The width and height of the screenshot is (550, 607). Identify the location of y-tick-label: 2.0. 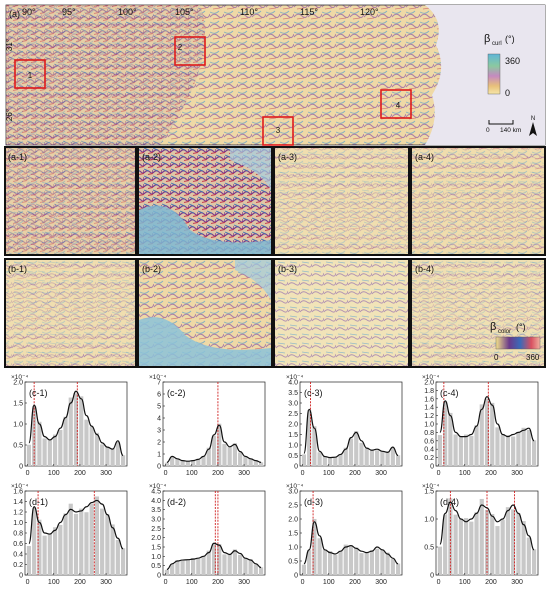
(156, 538).